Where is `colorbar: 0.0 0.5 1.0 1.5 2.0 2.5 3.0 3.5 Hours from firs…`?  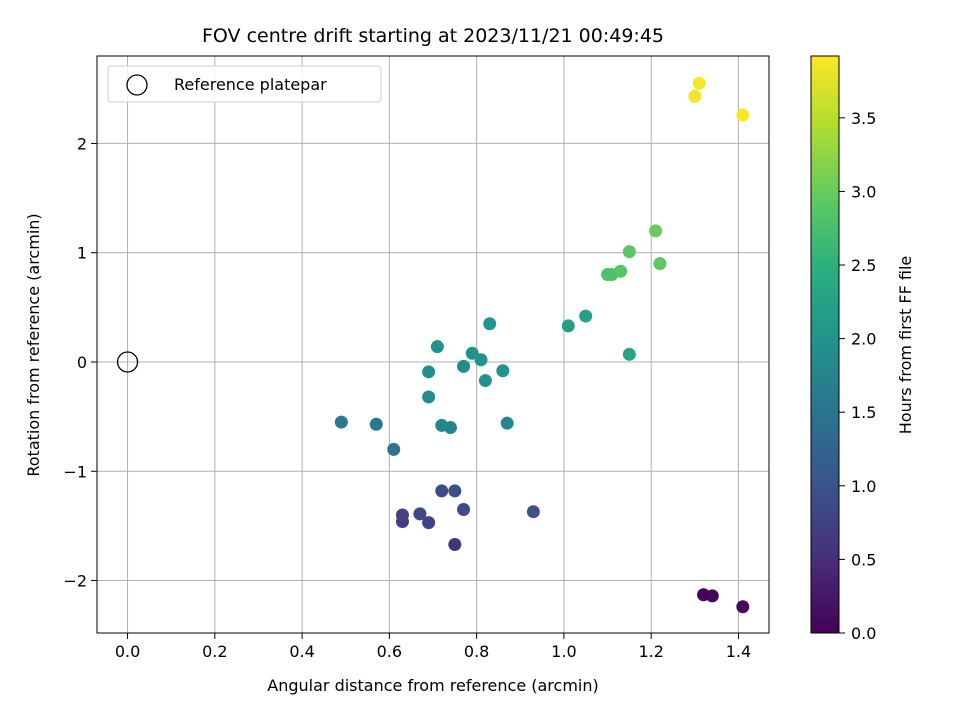 colorbar: 0.0 0.5 1.0 1.5 2.0 2.5 3.0 3.5 Hours from firs… is located at coordinates (862, 349).